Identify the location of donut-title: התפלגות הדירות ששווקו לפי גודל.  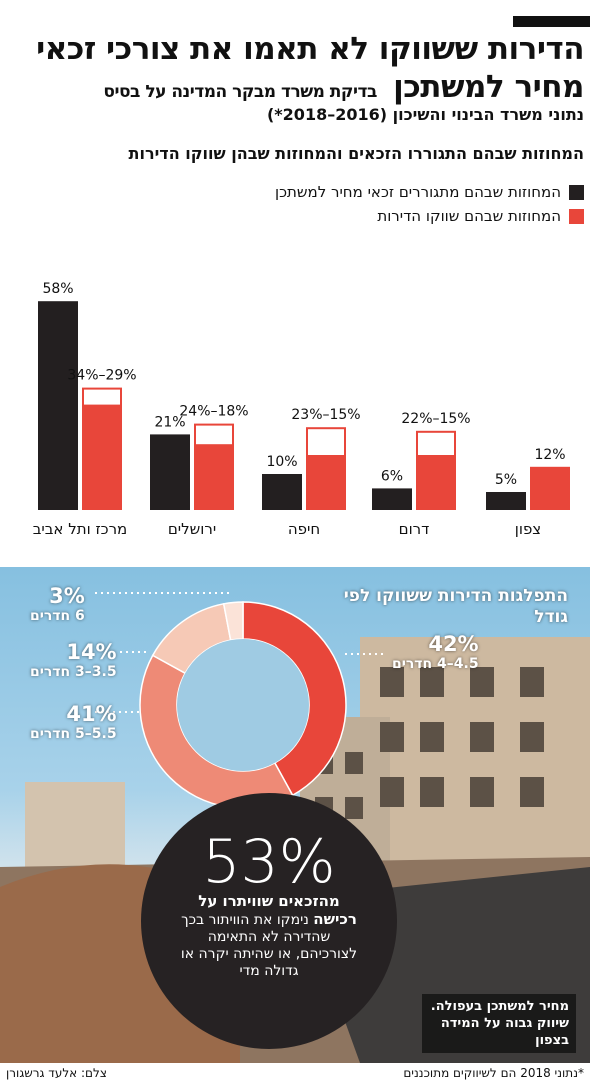
(455, 606).